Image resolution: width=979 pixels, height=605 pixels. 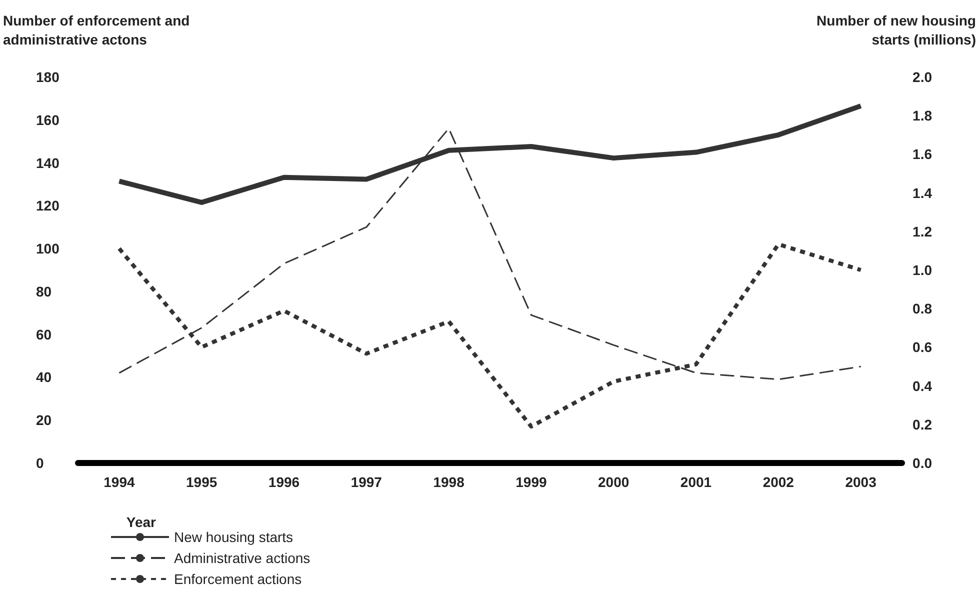 I want to click on y-tick-label: 140, so click(x=48, y=162).